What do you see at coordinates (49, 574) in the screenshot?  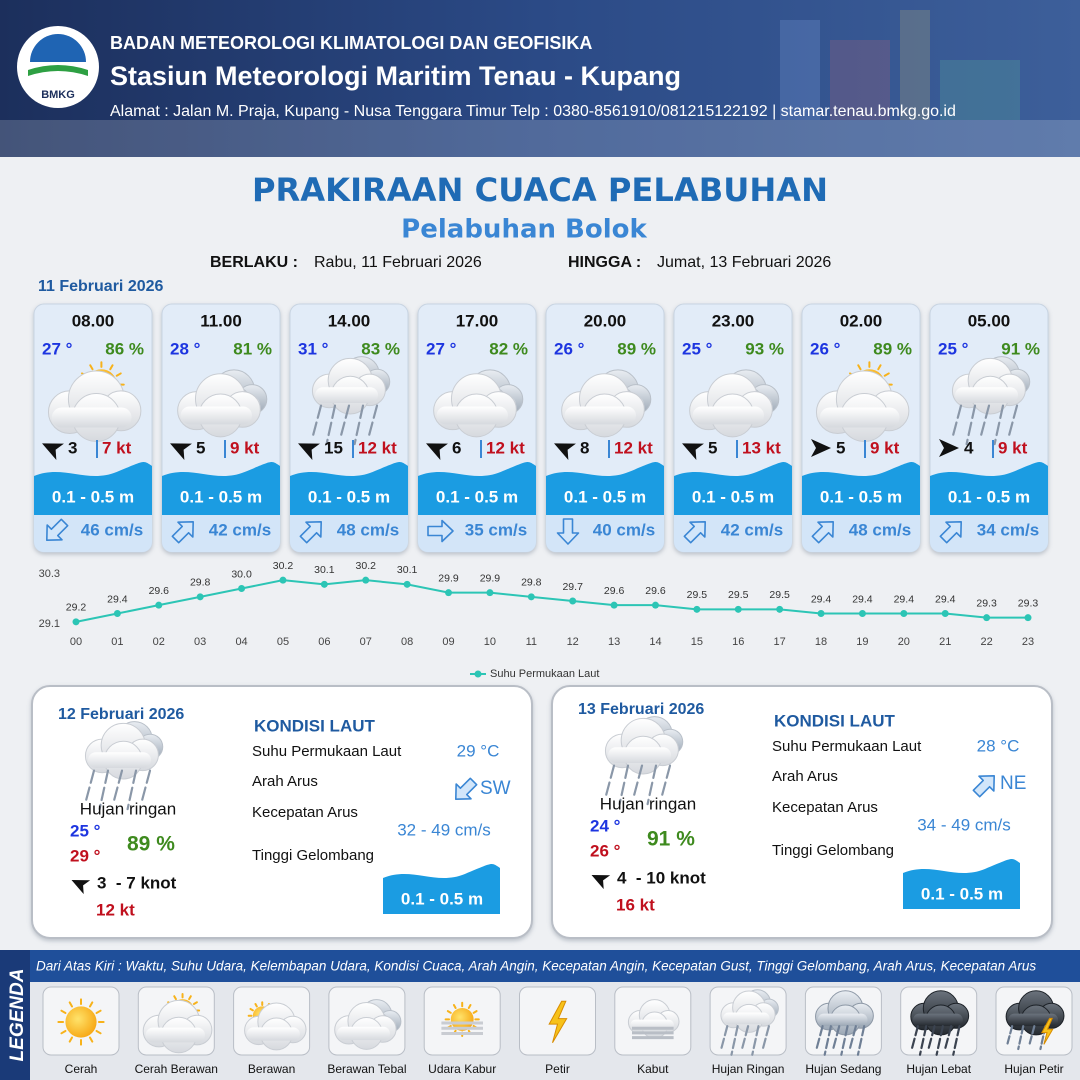 I see `y-tick-label: 30.3` at bounding box center [49, 574].